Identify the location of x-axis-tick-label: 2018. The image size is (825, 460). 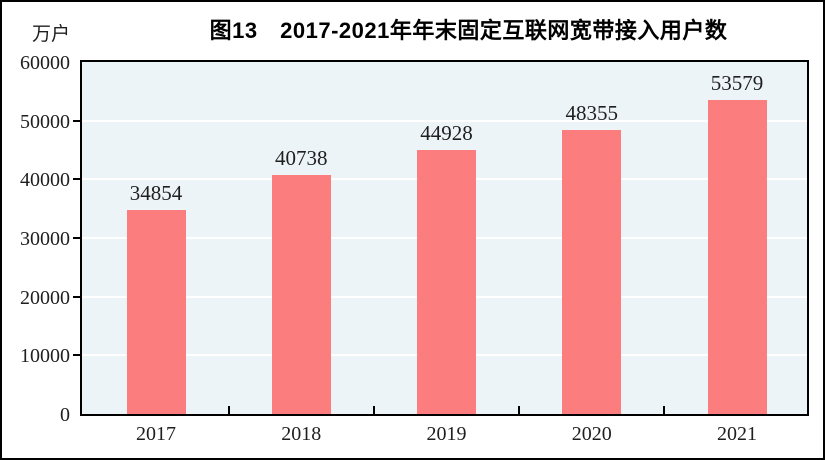
(301, 434).